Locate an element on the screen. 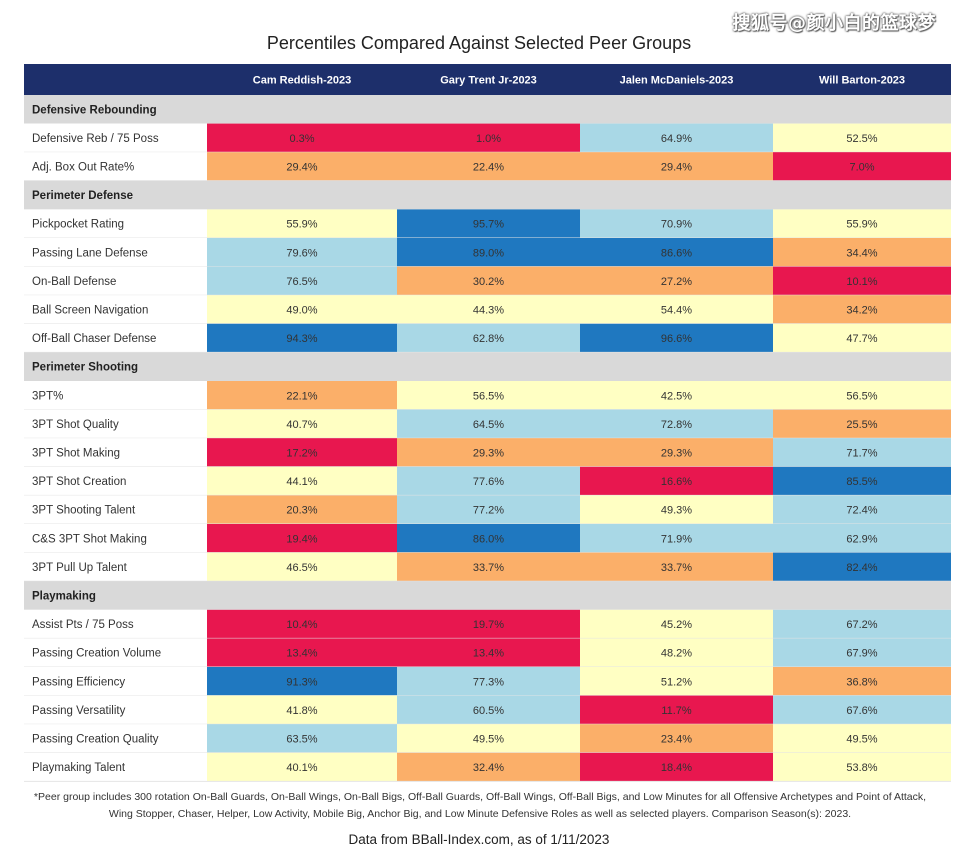  value-label: 29.4% is located at coordinates (301, 168).